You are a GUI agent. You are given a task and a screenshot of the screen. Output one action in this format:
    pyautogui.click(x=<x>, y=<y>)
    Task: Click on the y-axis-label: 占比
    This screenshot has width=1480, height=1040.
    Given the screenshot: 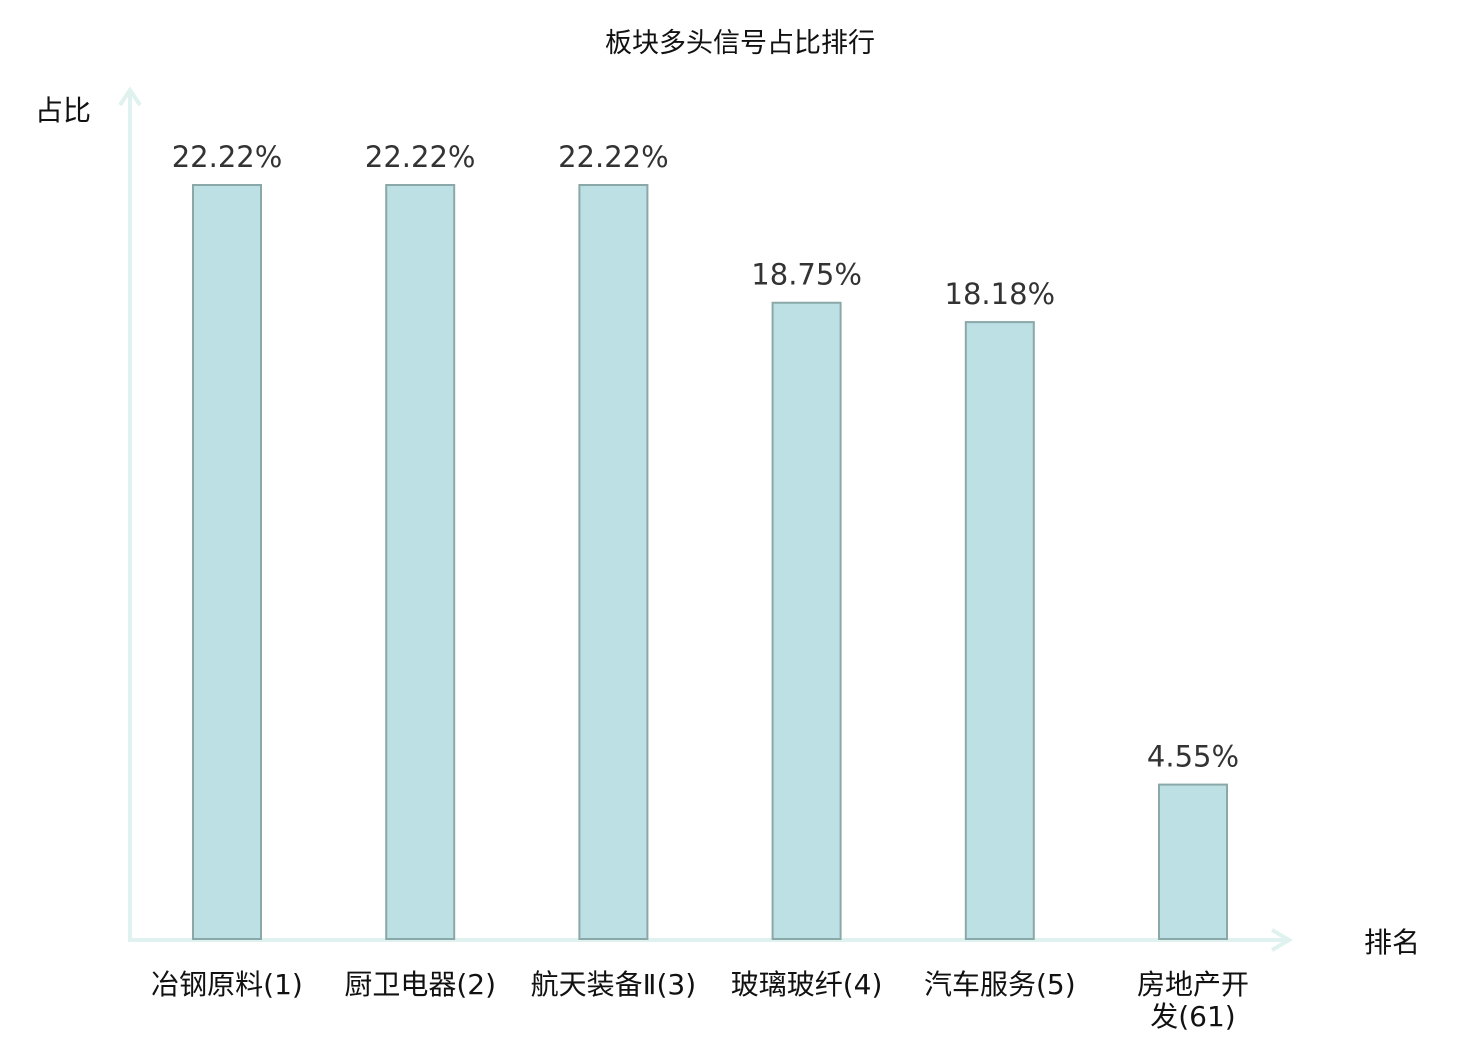 What is the action you would take?
    pyautogui.click(x=63, y=110)
    